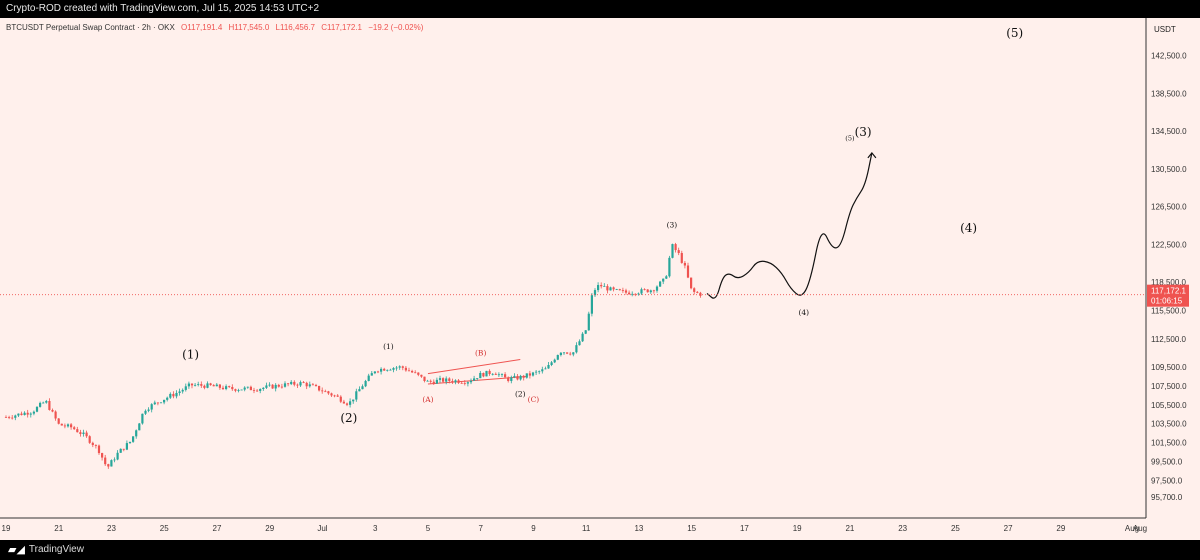 The width and height of the screenshot is (1200, 560). What do you see at coordinates (534, 399) in the screenshot?
I see `wave-label: (C)` at bounding box center [534, 399].